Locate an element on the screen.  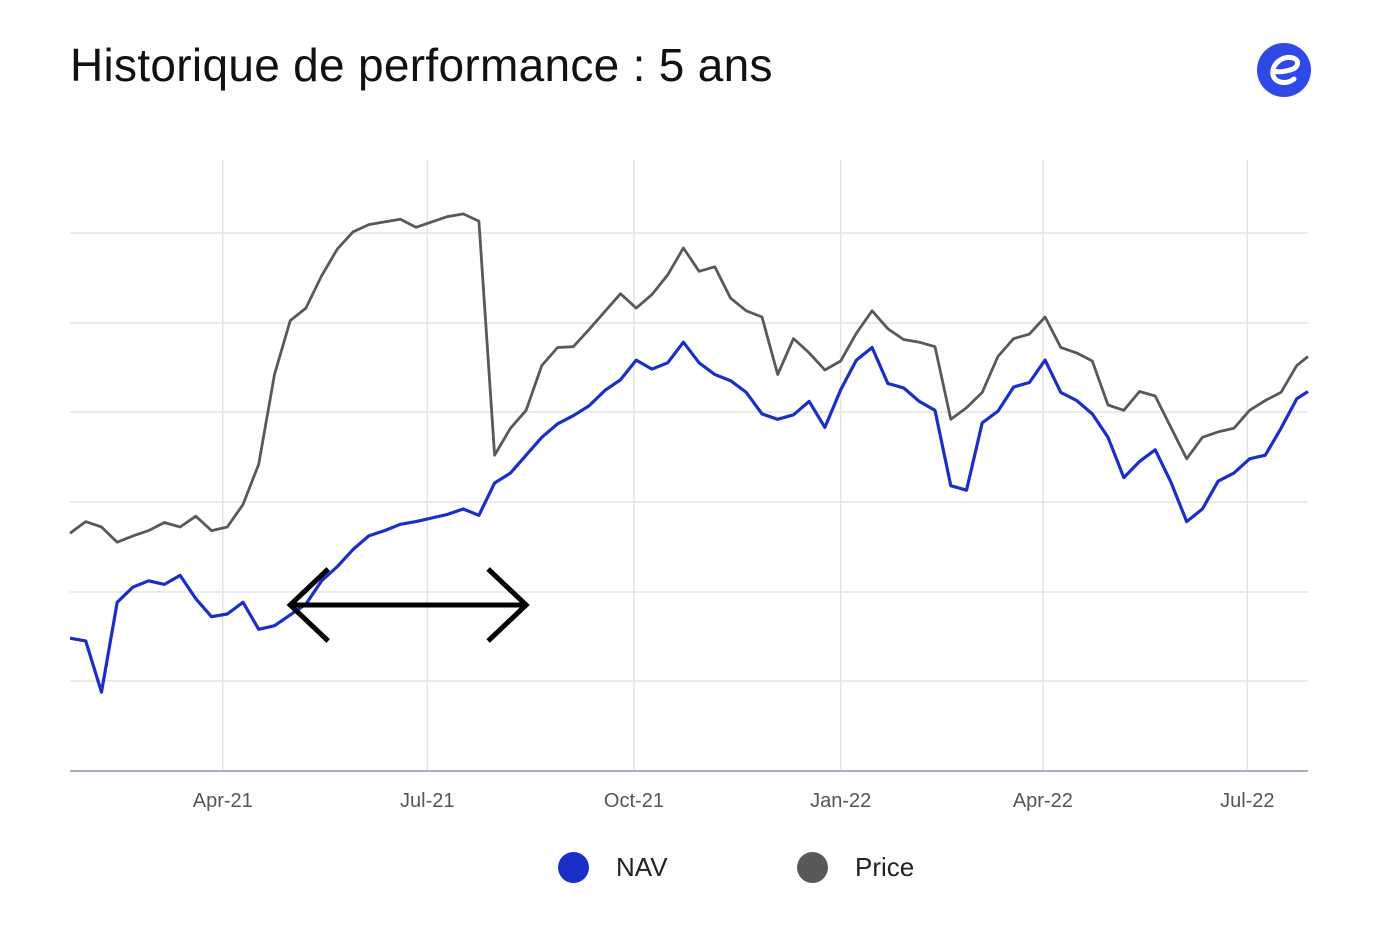
legend-item-price: Price is located at coordinates (855, 867).